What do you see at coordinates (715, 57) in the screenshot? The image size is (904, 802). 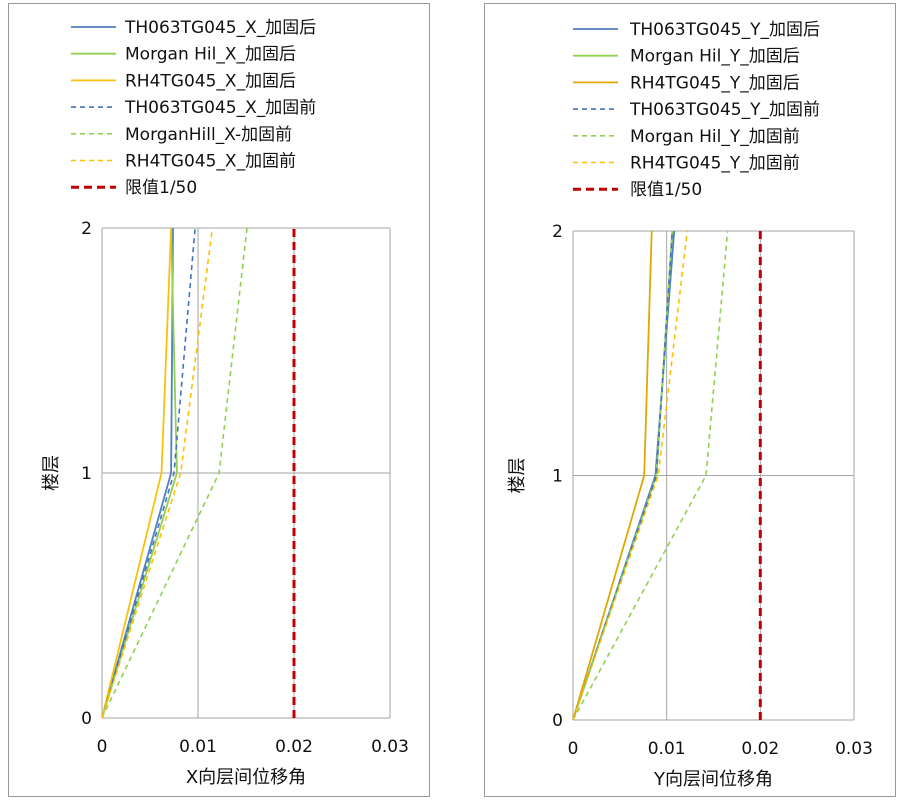 I see `legend-label: Morgan Hil_Y_加固后` at bounding box center [715, 57].